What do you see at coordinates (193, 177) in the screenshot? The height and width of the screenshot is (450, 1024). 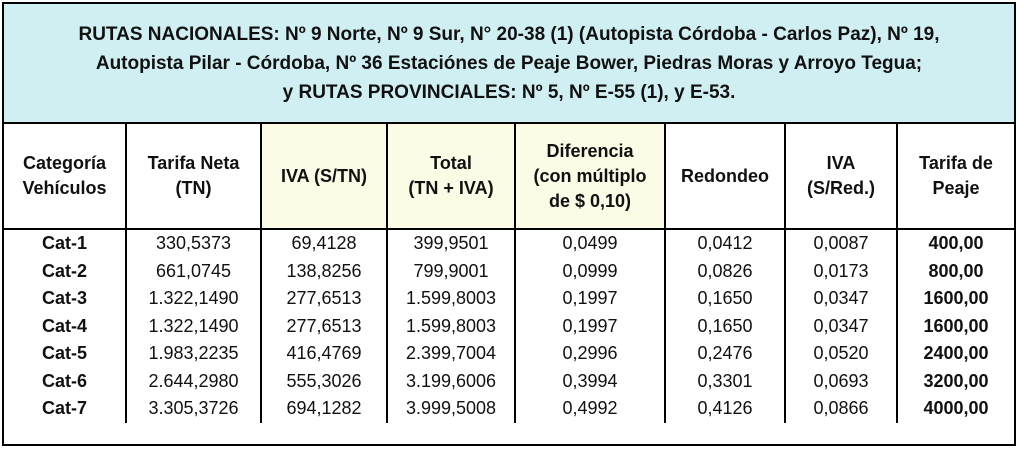 I see `header-tarifa-neta: Tarifa Neta (TN)` at bounding box center [193, 177].